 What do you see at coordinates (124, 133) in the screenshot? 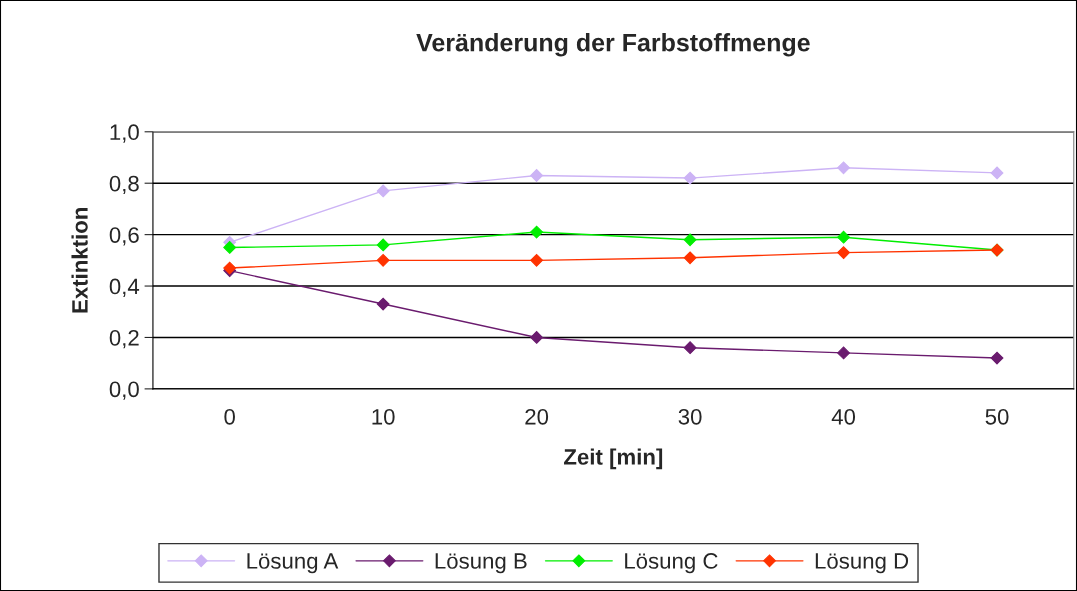
I see `y-tick-label: 1,0` at bounding box center [124, 133].